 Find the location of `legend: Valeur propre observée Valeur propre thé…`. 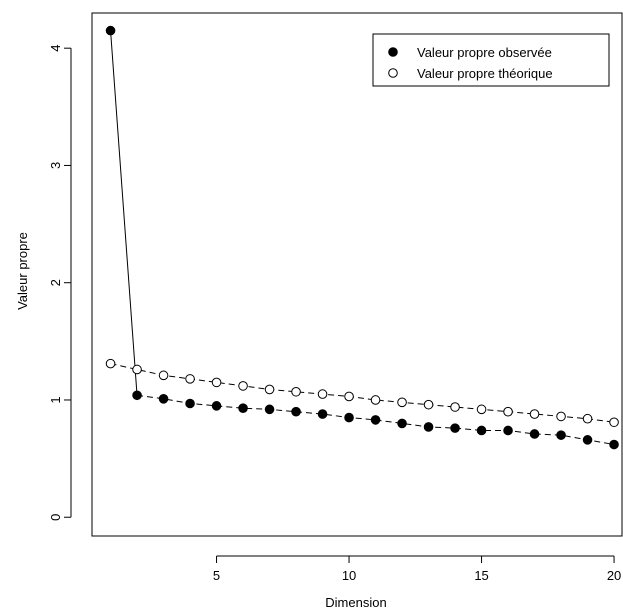

legend: Valeur propre observée Valeur propre thé… is located at coordinates (491, 60).